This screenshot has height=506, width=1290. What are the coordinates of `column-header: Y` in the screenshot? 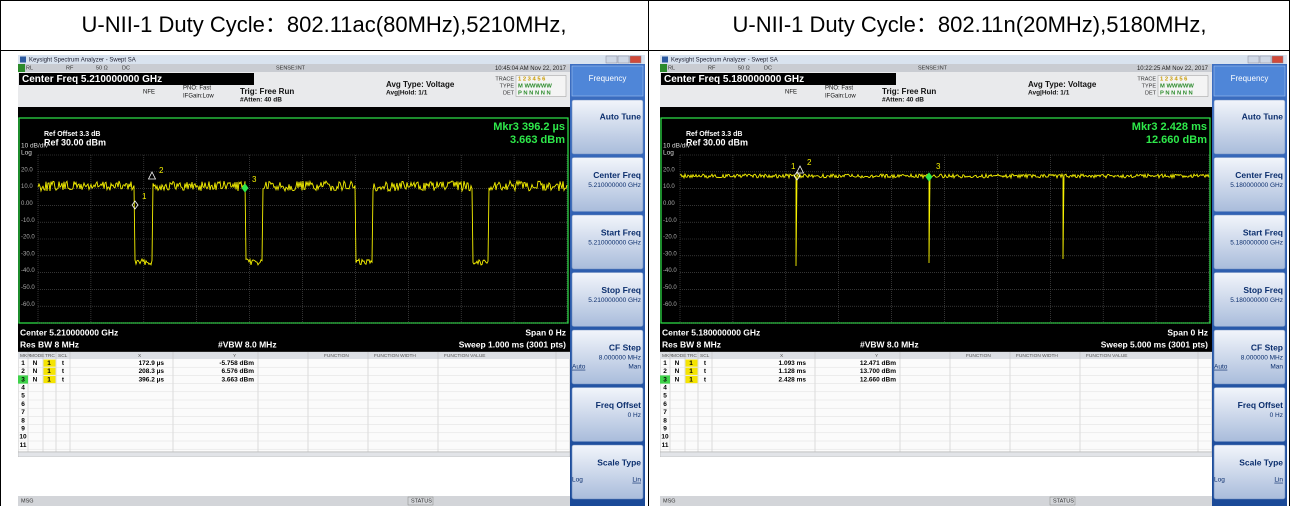 It's located at (235, 356).